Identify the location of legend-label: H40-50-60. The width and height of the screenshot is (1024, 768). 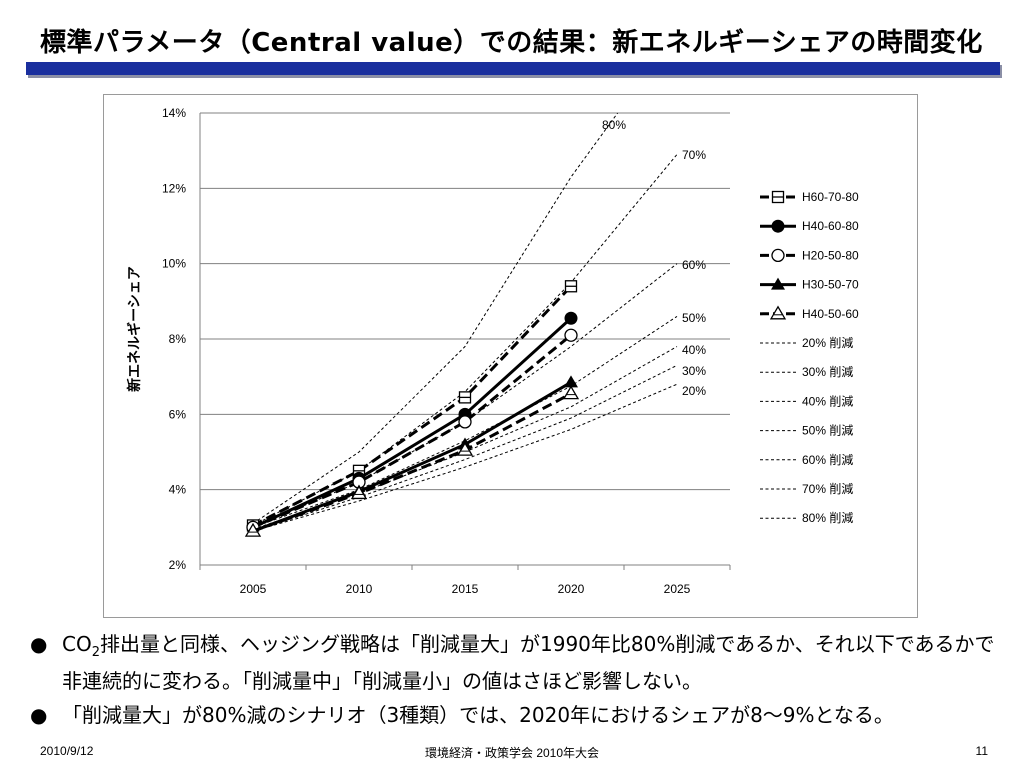
(830, 314).